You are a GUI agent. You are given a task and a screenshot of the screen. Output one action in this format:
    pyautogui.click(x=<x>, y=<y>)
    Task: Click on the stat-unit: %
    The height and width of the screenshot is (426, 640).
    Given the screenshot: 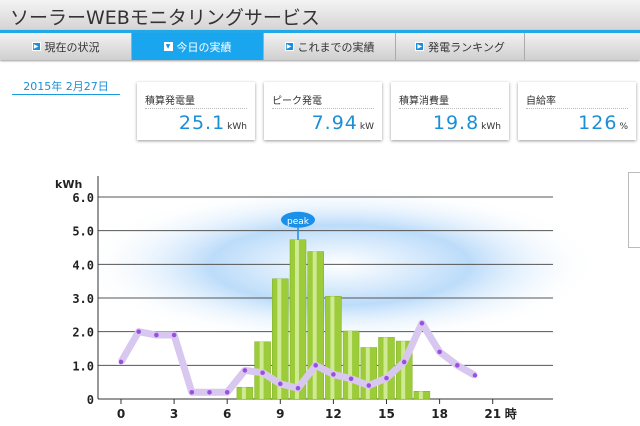 What is the action you would take?
    pyautogui.click(x=623, y=127)
    